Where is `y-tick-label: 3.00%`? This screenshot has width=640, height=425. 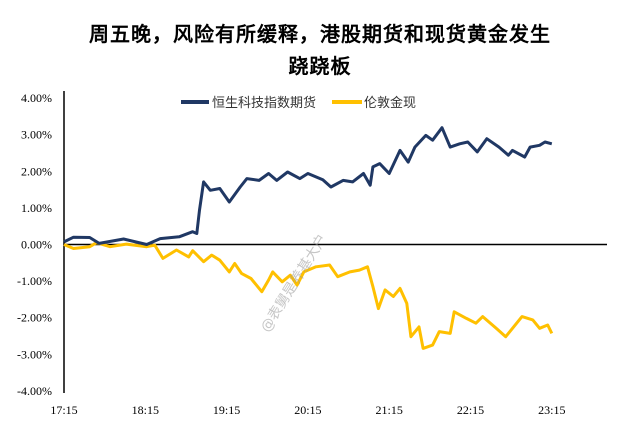 y-tick-label: 3.00% is located at coordinates (36, 135).